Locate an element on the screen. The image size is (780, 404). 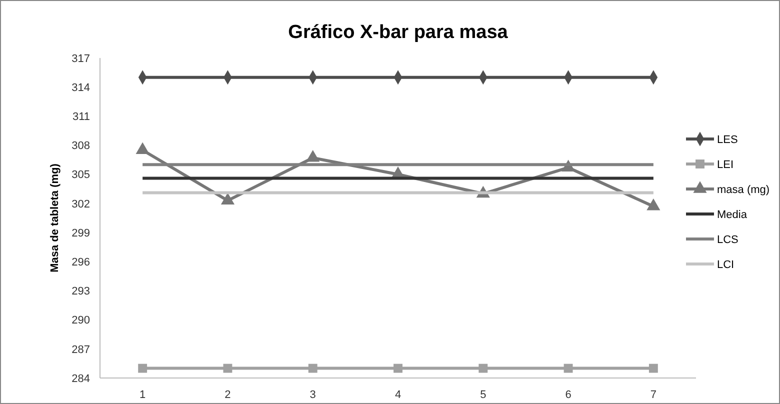
y-tick-label: 284 is located at coordinates (81, 378).